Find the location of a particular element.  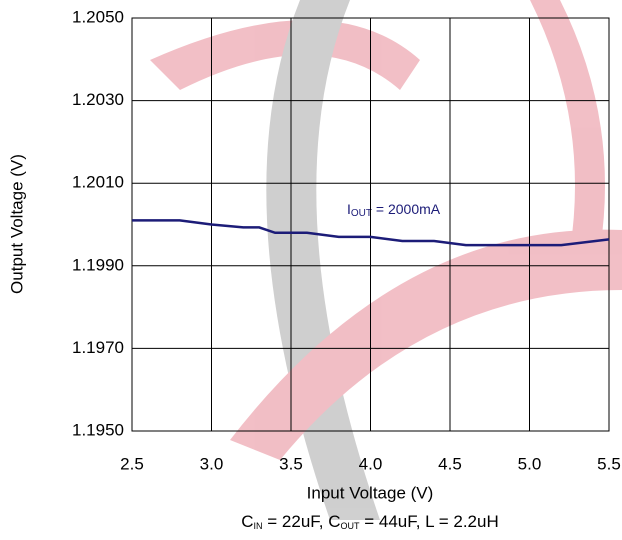

x-tick-label: 4.5 is located at coordinates (450, 463).